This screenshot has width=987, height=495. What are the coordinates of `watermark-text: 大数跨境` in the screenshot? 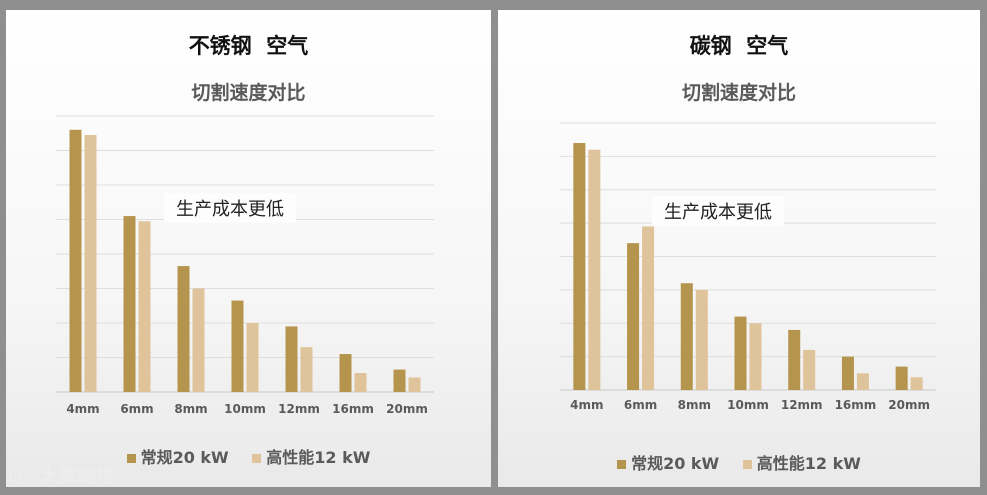 It's located at (78, 476).